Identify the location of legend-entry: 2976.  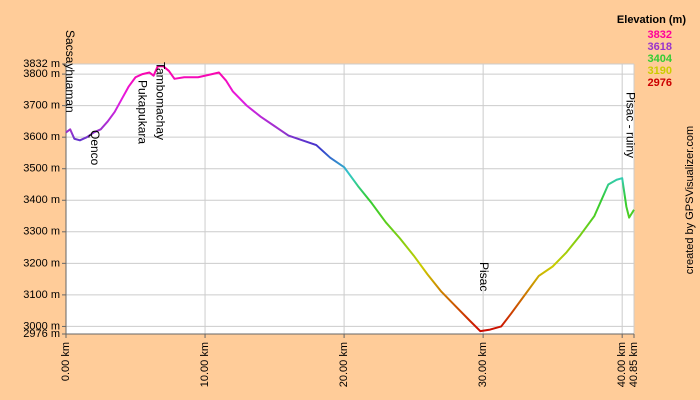
(660, 83).